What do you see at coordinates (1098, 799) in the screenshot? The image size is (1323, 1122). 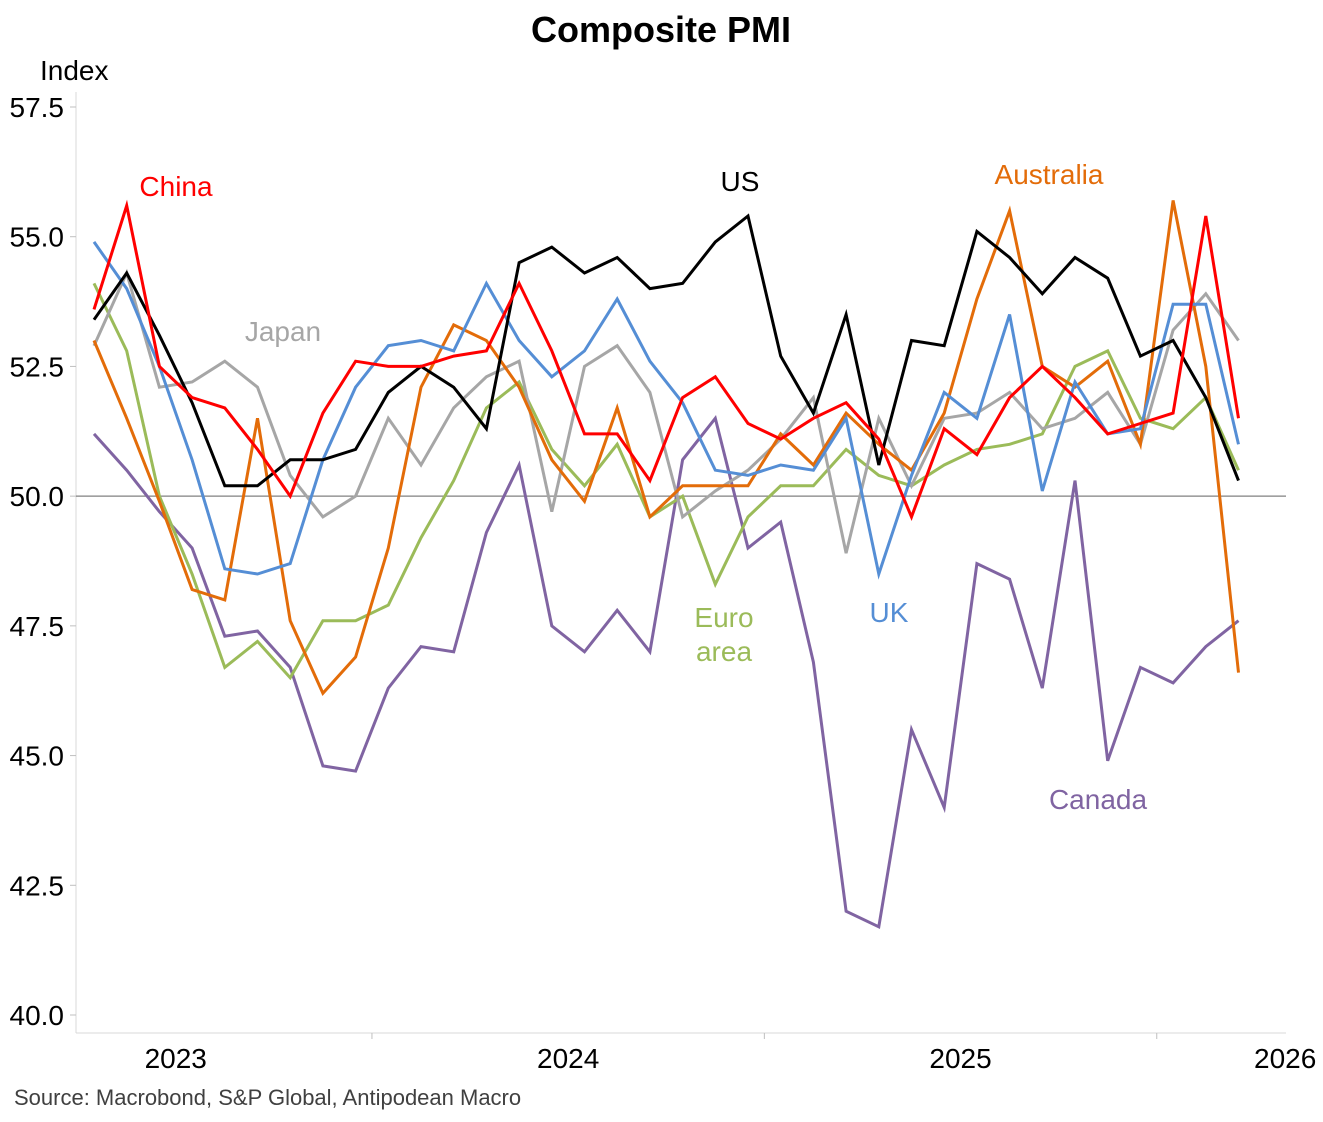 I see `series-label-canada: Canada` at bounding box center [1098, 799].